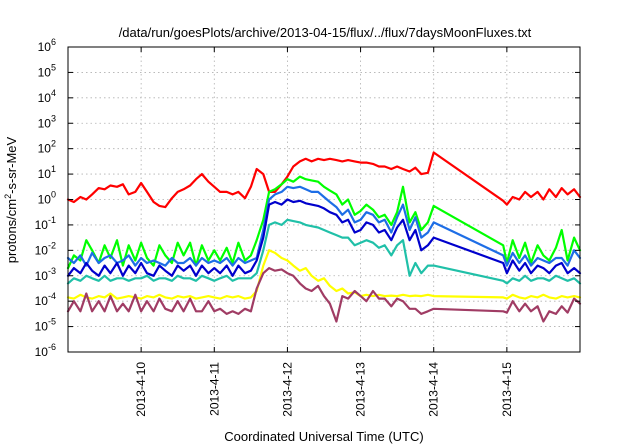  I want to click on y-tick-exponent: -3, so click(52, 271).